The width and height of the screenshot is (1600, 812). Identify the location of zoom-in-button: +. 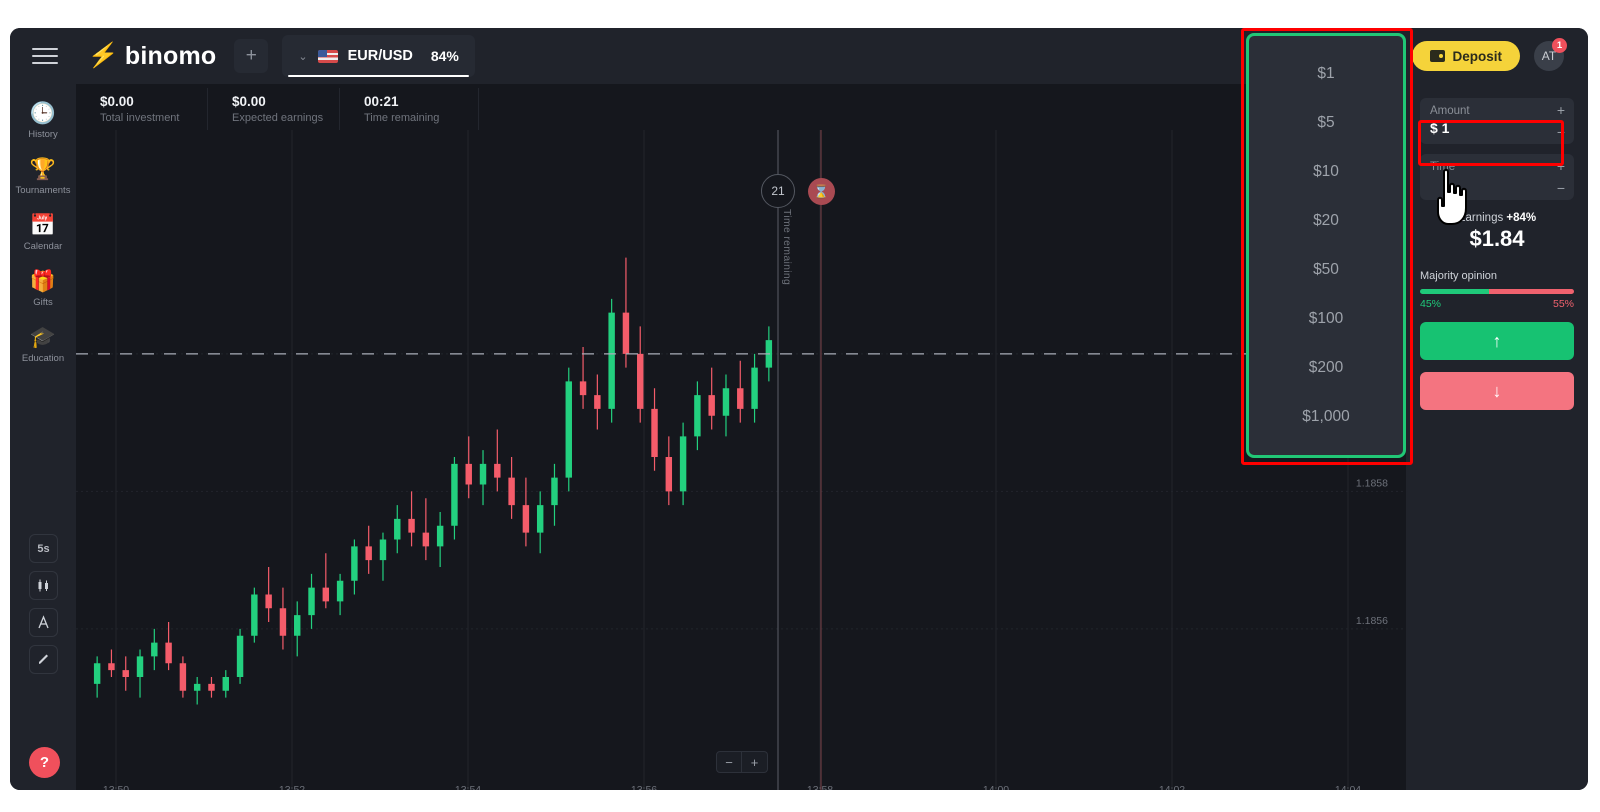
(755, 762).